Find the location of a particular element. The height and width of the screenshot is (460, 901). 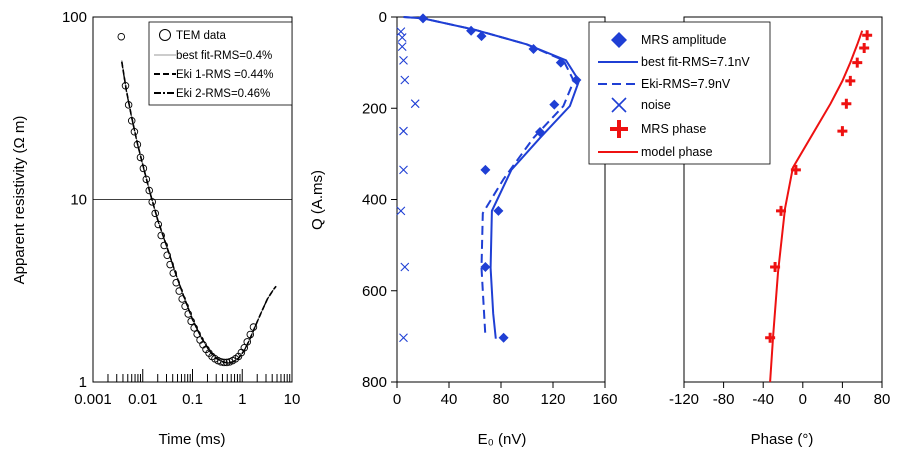

mrs-legend-label-5: model phase is located at coordinates (677, 152).